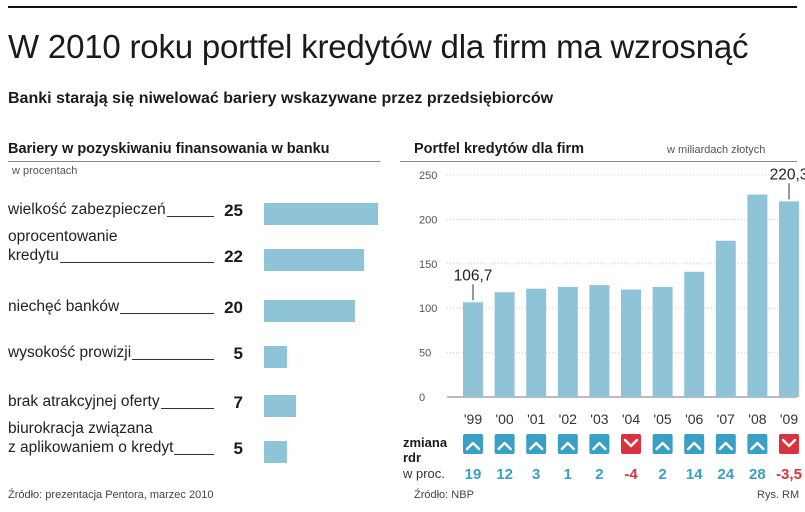  Describe the element at coordinates (91, 447) in the screenshot. I see `barrier-label-line: z aplikowaniem o kredyt` at that location.